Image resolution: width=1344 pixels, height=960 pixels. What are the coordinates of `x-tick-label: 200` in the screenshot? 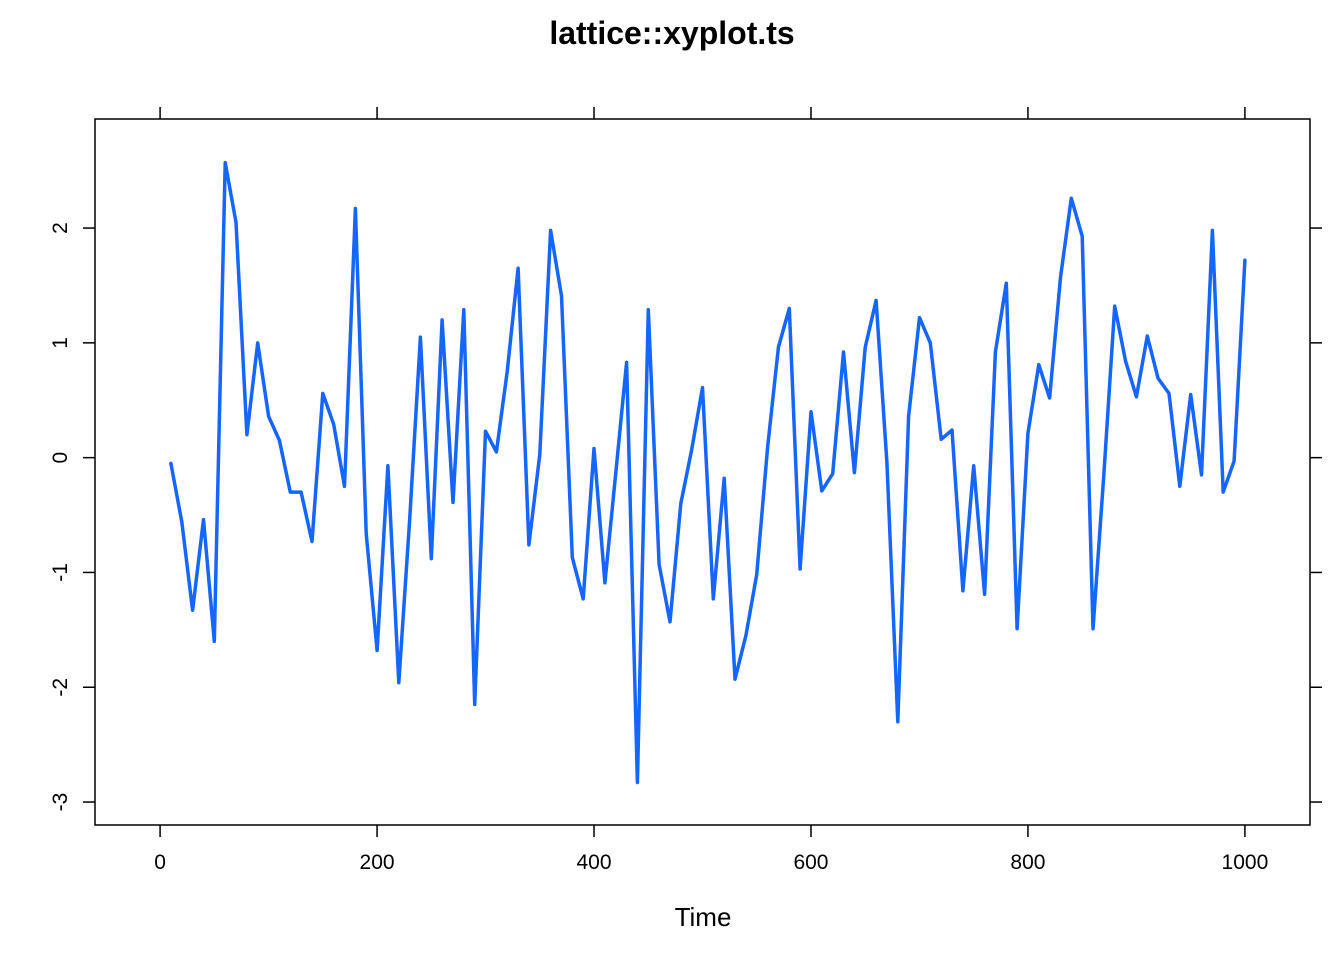 It's located at (377, 862).